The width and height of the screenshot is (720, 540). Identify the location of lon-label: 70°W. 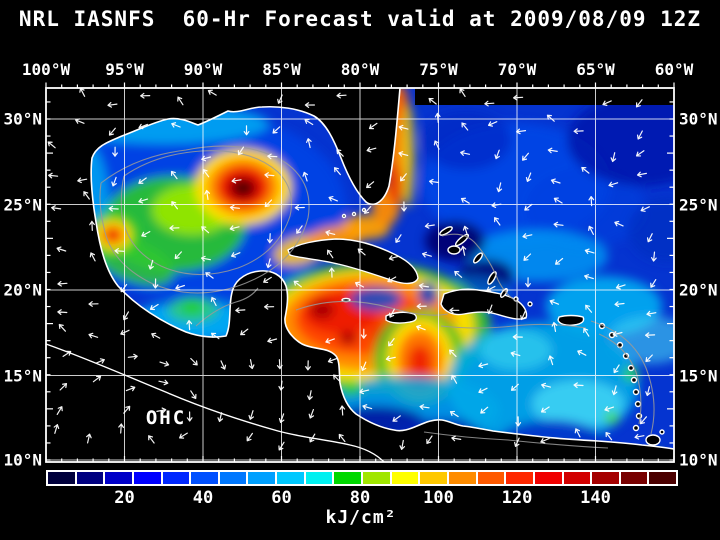
(517, 69).